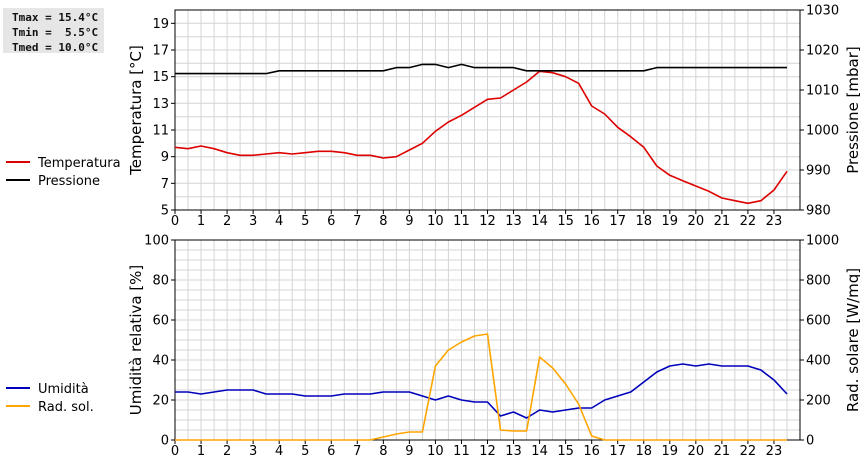 This screenshot has width=860, height=460. Describe the element at coordinates (481, 391) in the screenshot. I see `series-line-umidit-` at that location.